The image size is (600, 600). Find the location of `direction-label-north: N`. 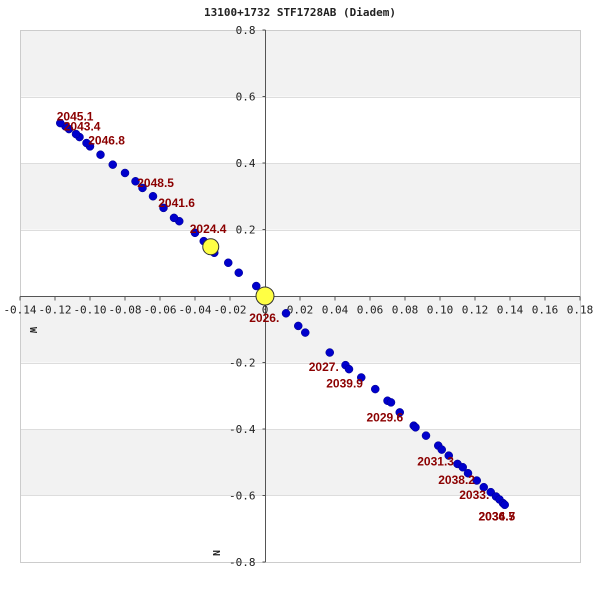

direction-label-north: N is located at coordinates (217, 553).